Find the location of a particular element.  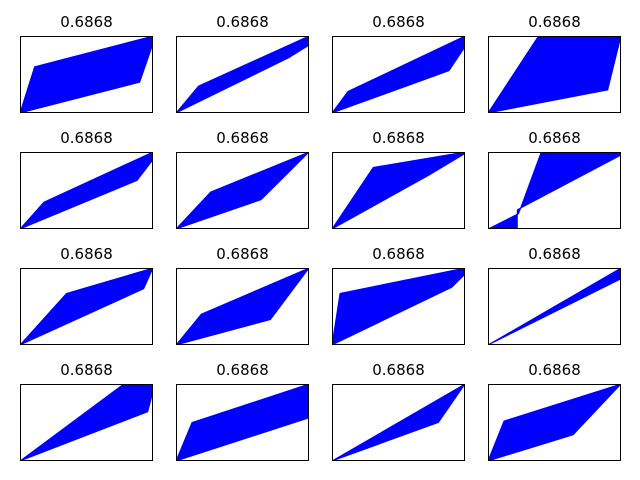

subplot-12: 0.6868 is located at coordinates (554, 295).